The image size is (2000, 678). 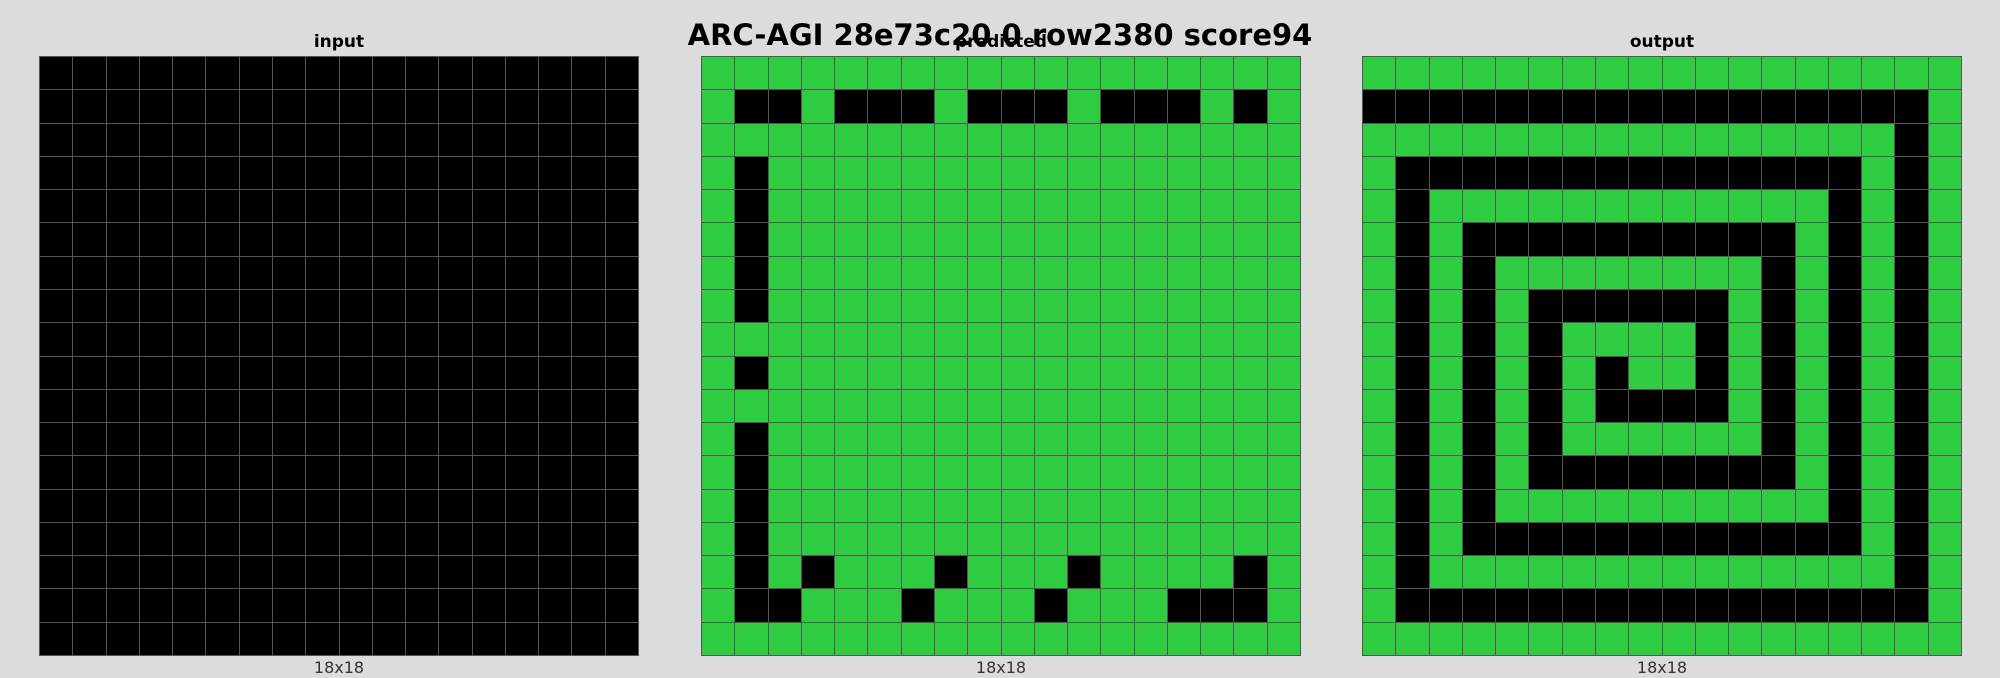 I want to click on output-panel-title: output, so click(x=1662, y=42).